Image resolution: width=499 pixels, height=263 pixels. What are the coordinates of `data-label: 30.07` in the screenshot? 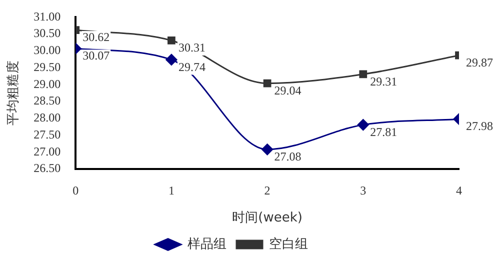 It's located at (96, 55).